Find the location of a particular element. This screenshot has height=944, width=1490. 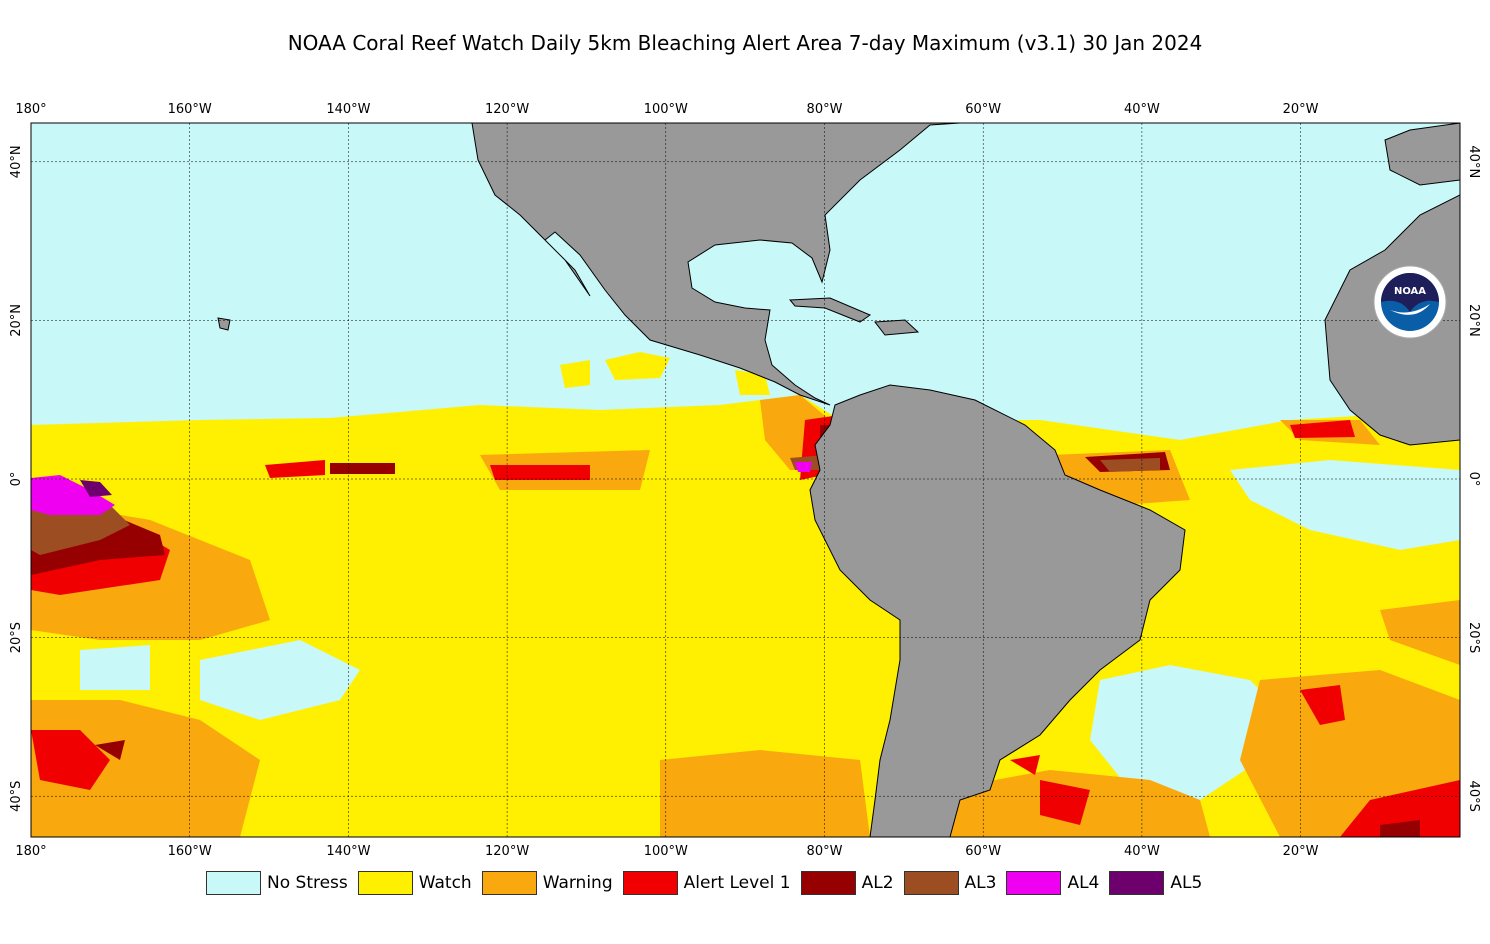

lat-label-left: 40°N is located at coordinates (16, 161).